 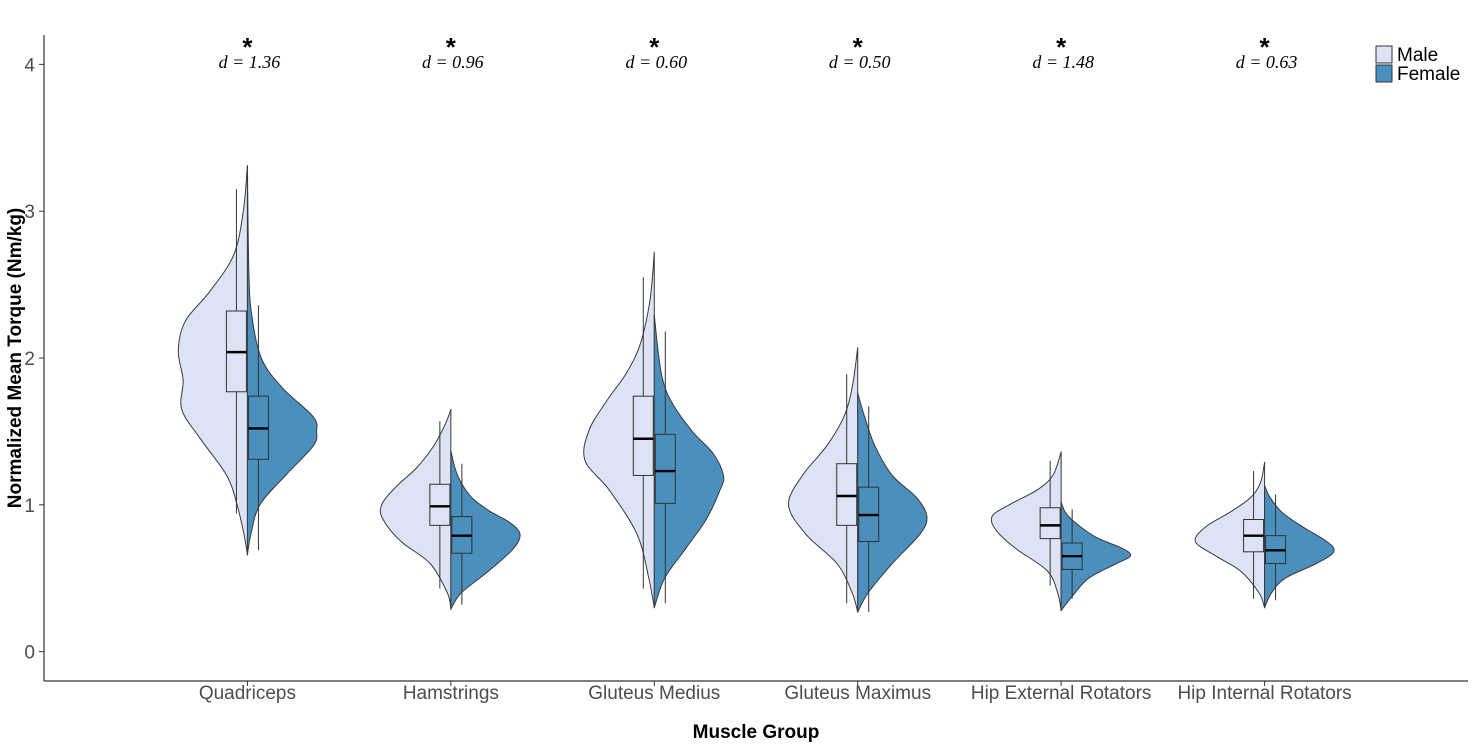 What do you see at coordinates (1265, 47) in the screenshot?
I see `significance-marker-5: *` at bounding box center [1265, 47].